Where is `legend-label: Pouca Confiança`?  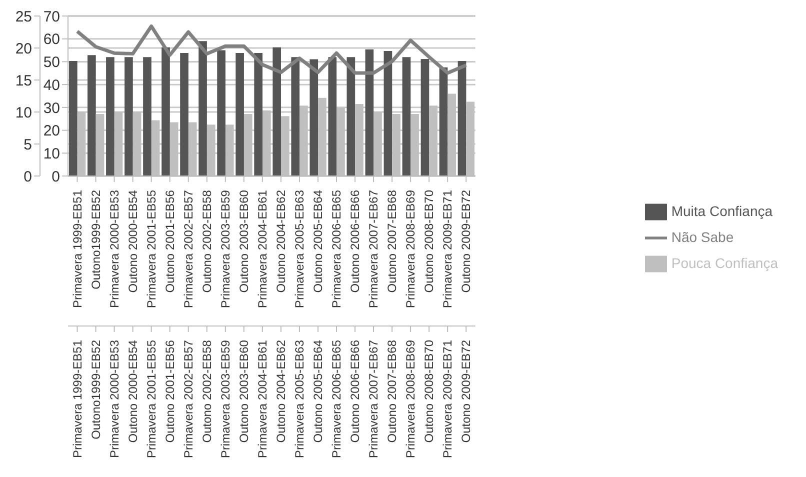 legend-label: Pouca Confiança is located at coordinates (724, 263).